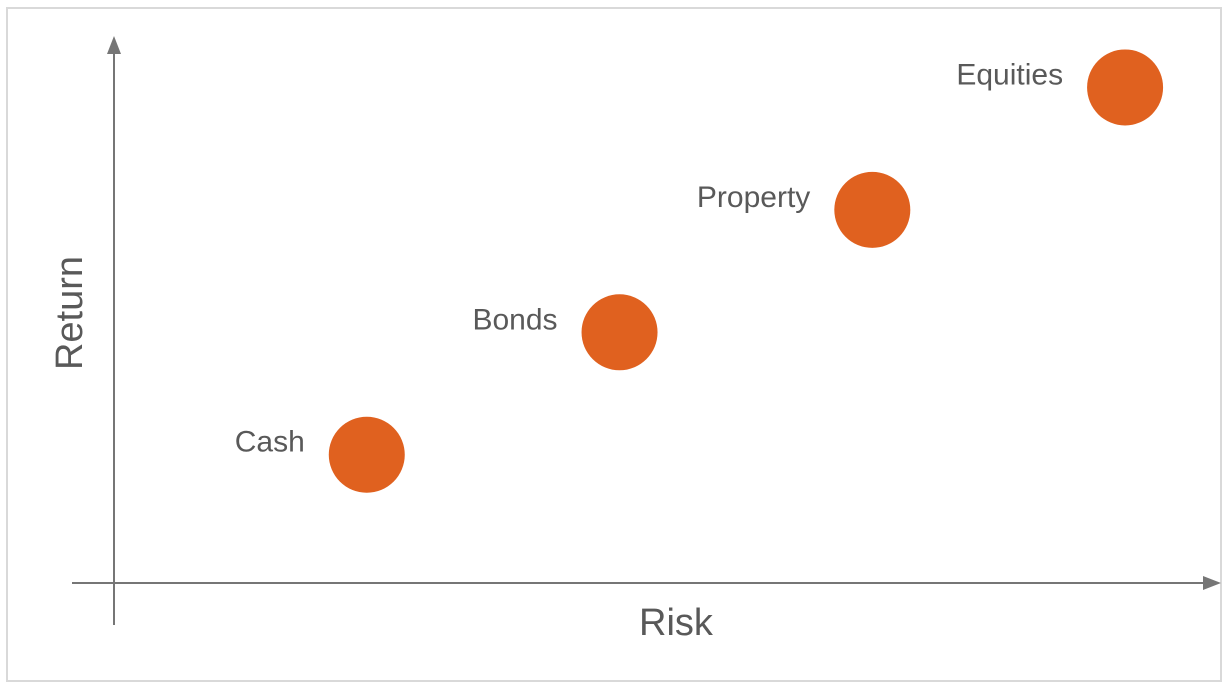 The width and height of the screenshot is (1226, 690). What do you see at coordinates (753, 197) in the screenshot?
I see `point-label-property: Property` at bounding box center [753, 197].